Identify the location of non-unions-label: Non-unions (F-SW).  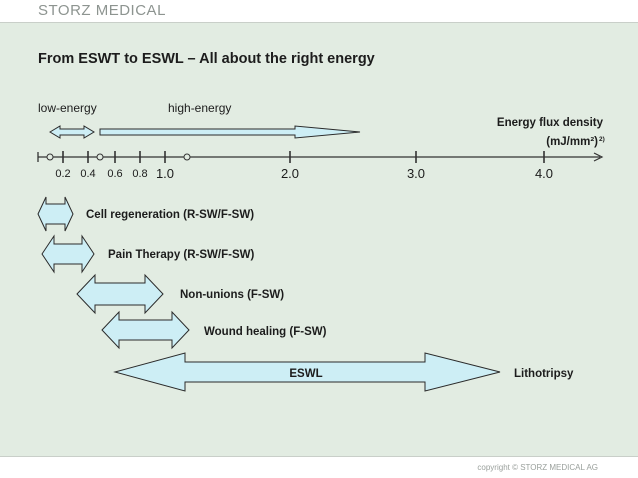
(232, 295).